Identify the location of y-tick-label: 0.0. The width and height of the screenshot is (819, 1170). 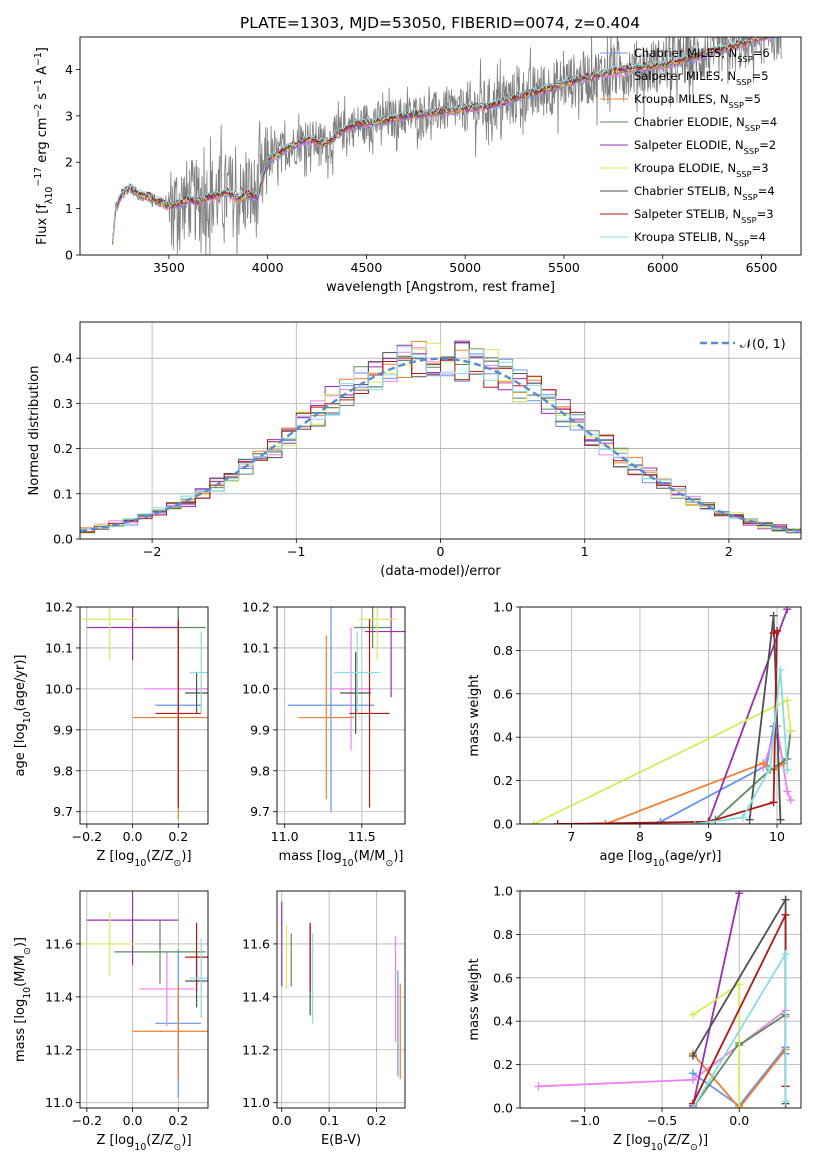
(503, 1108).